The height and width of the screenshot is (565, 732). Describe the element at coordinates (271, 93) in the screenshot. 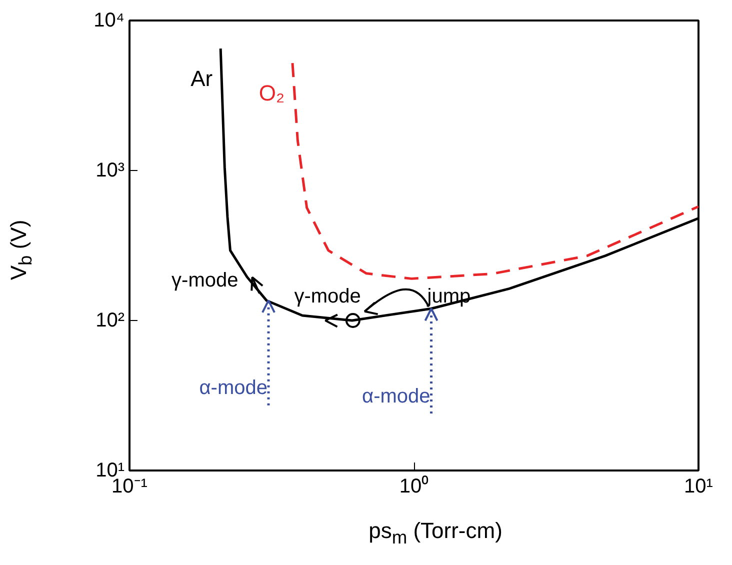

I see `series-label: O₂` at that location.